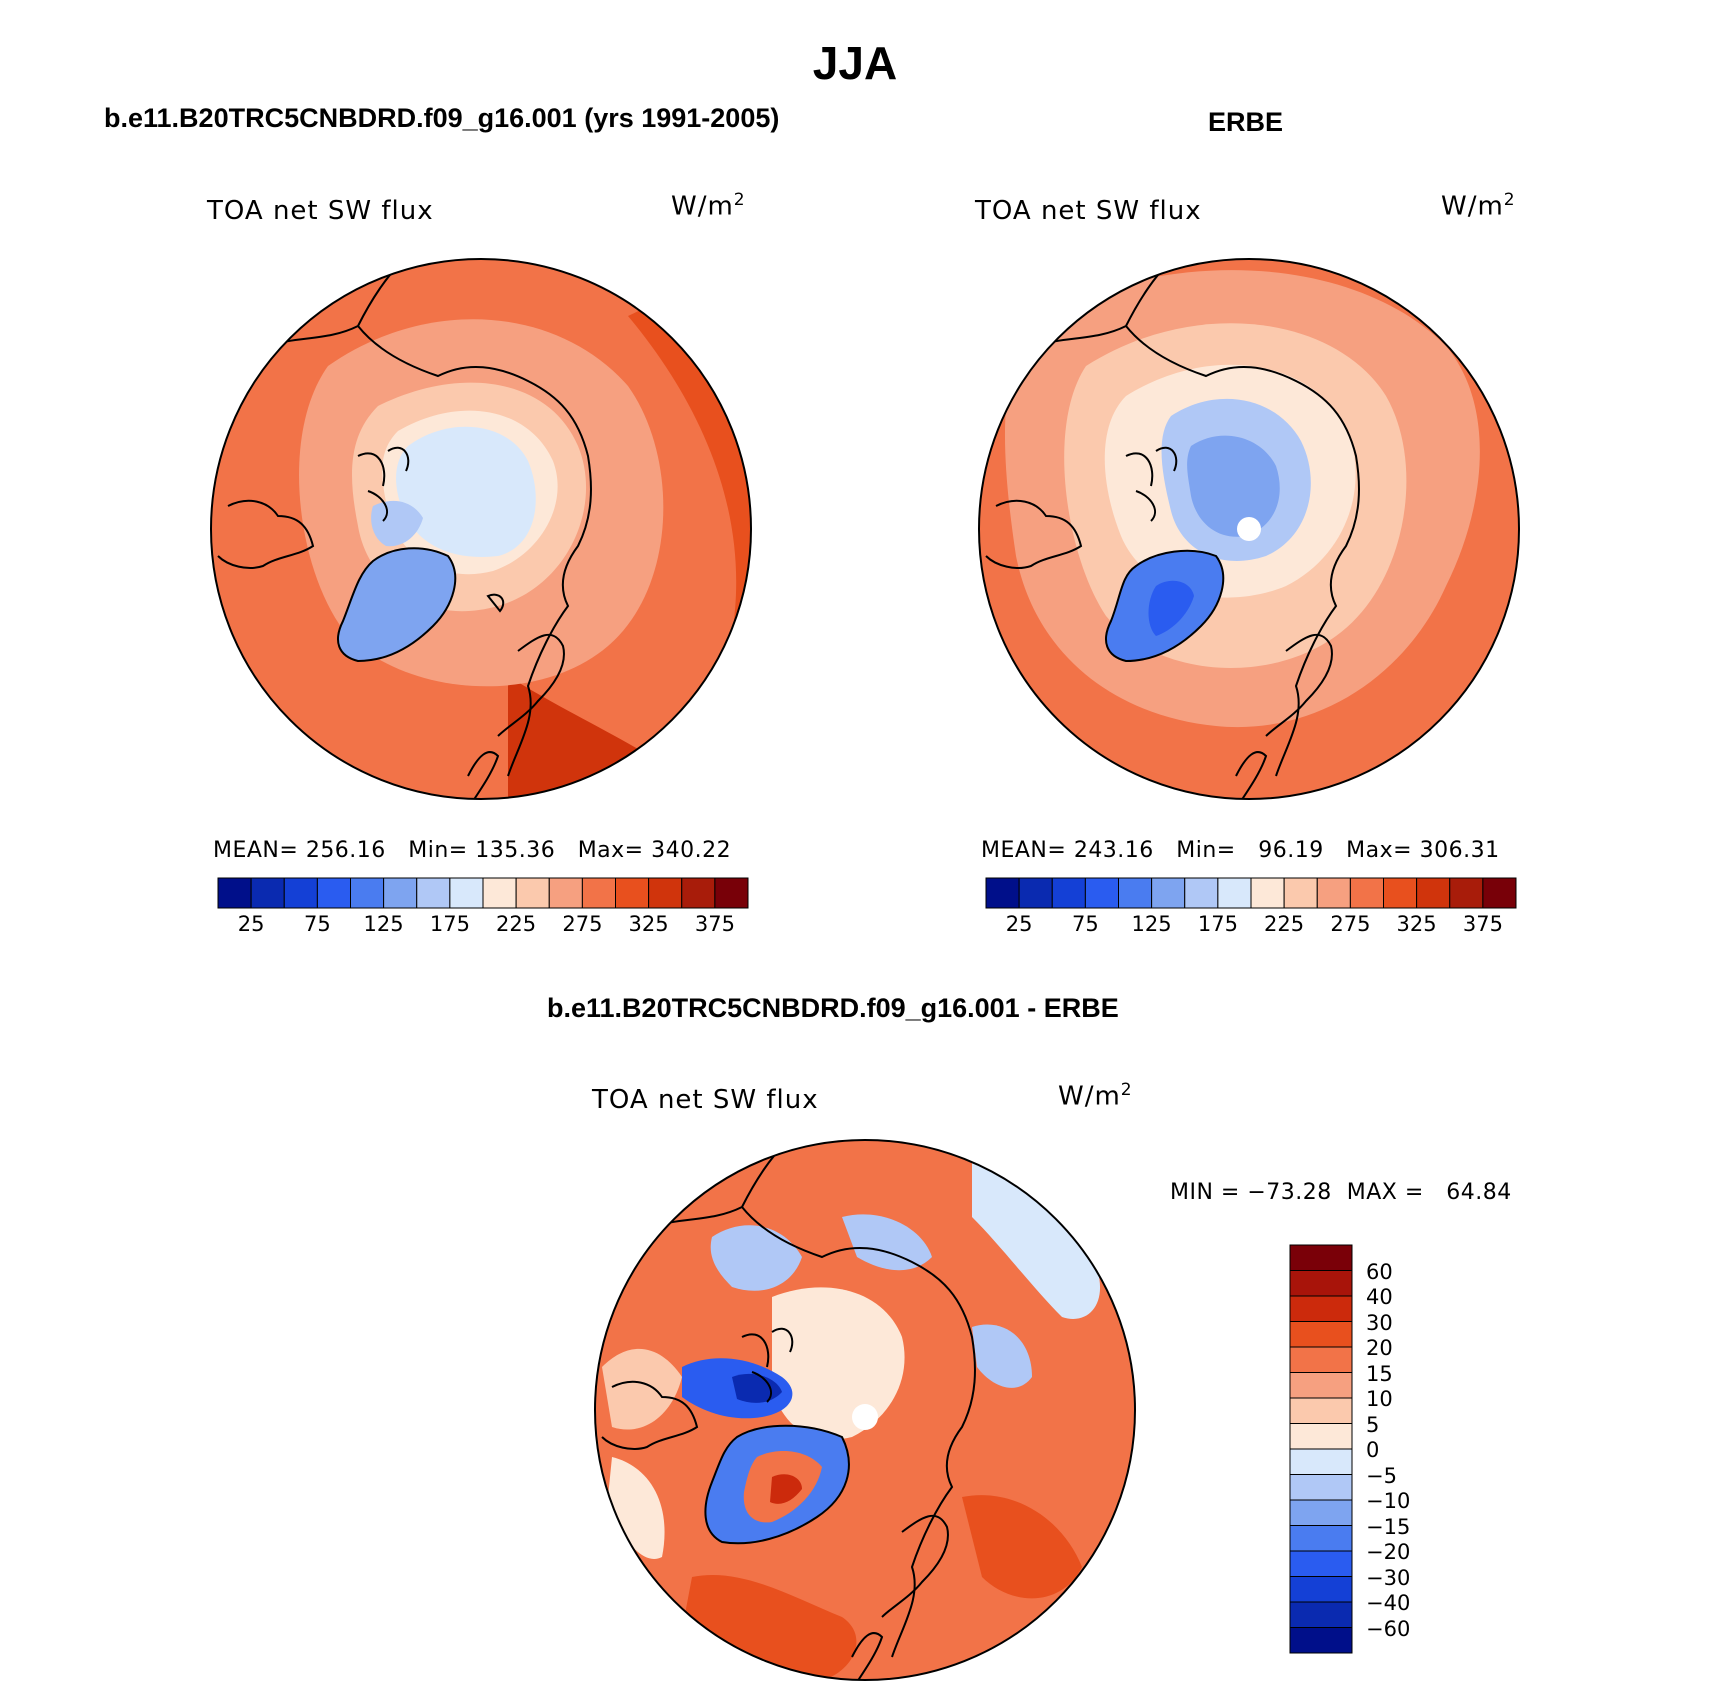 The width and height of the screenshot is (1710, 1683). I want to click on diff-field-red-core, so click(786, 1489).